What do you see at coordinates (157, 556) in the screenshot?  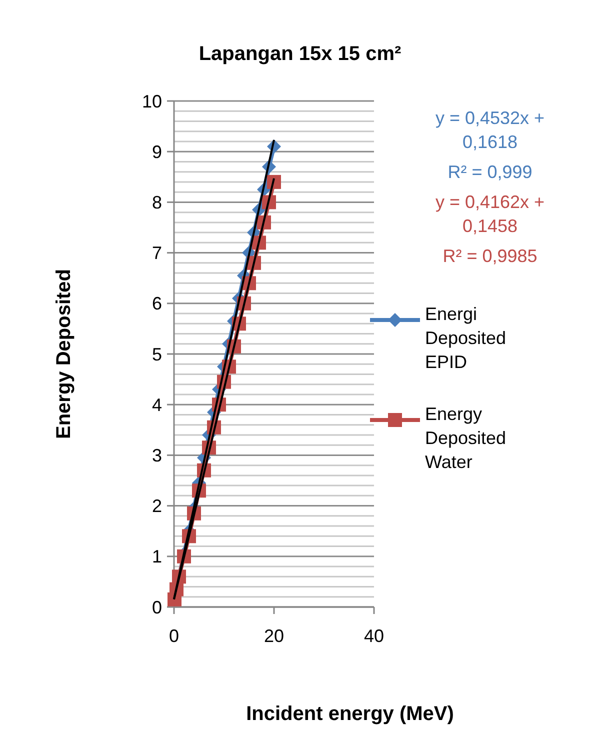 I see `y-tick-label: 1` at bounding box center [157, 556].